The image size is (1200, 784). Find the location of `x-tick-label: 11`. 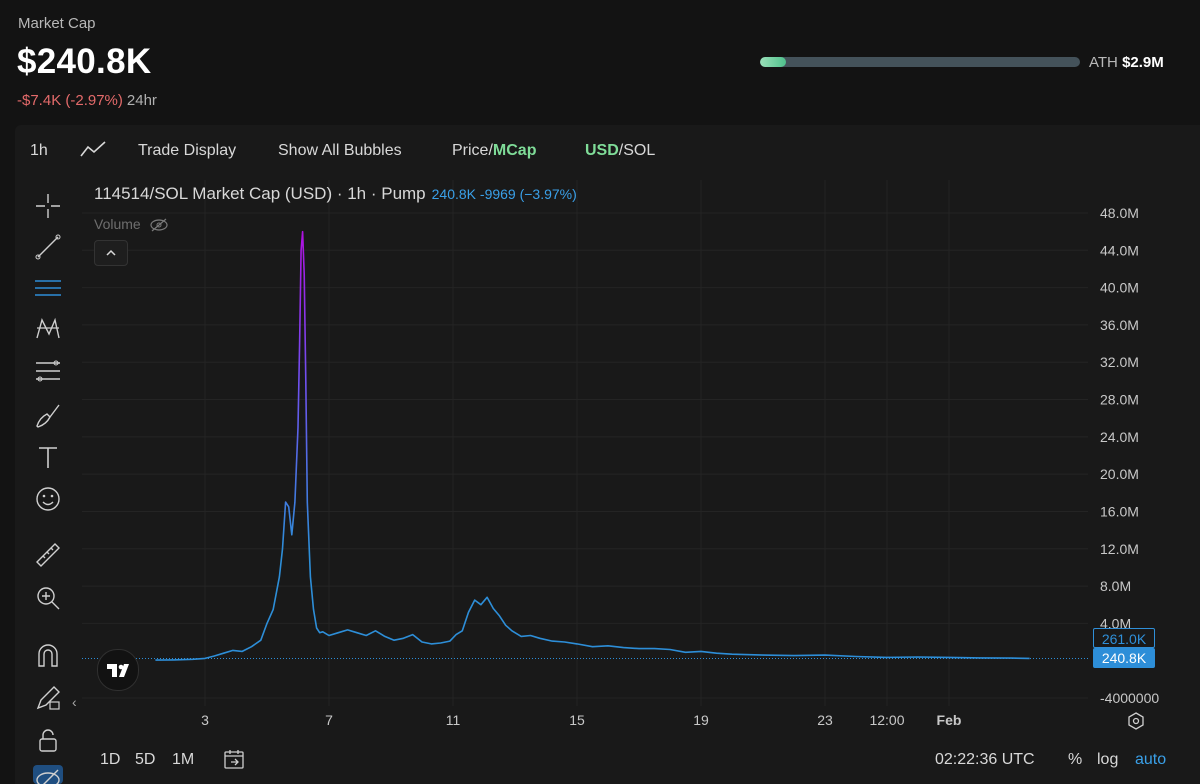

x-tick-label: 11 is located at coordinates (453, 720).